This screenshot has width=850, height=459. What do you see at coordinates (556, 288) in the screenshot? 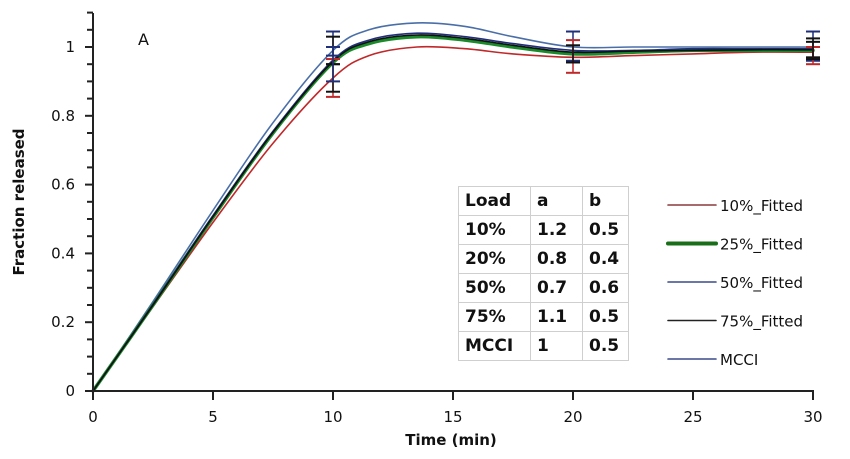
I see `table-cell: 0.7` at bounding box center [556, 288].